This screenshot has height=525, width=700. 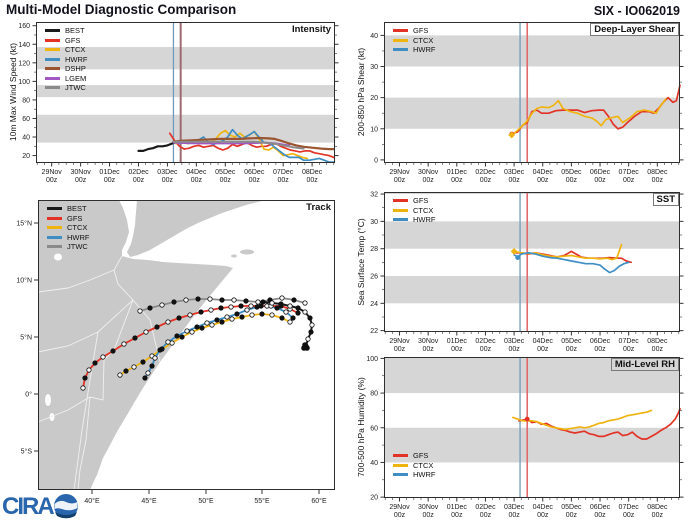 What do you see at coordinates (24, 63) in the screenshot?
I see `y-tick-label: 120` at bounding box center [24, 63].